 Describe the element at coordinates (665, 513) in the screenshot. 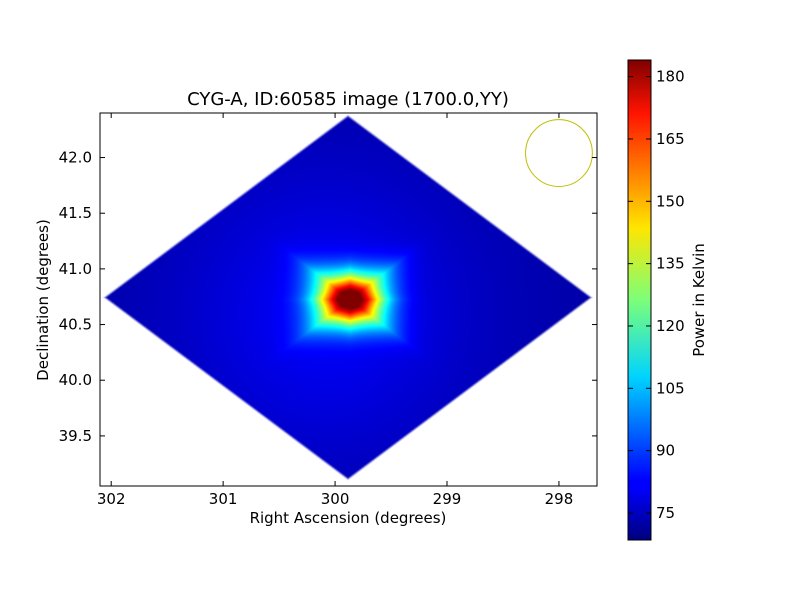

I see `colorbar-tick-label: 75` at that location.